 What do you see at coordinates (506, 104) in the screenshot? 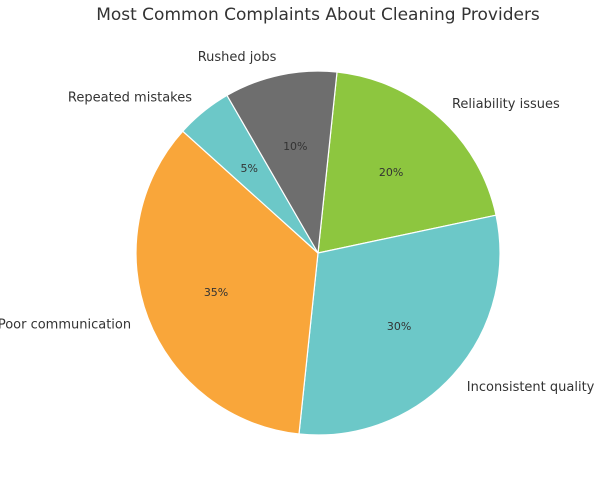
I see `slice-label-reliability-issues: Reliability issues` at bounding box center [506, 104].